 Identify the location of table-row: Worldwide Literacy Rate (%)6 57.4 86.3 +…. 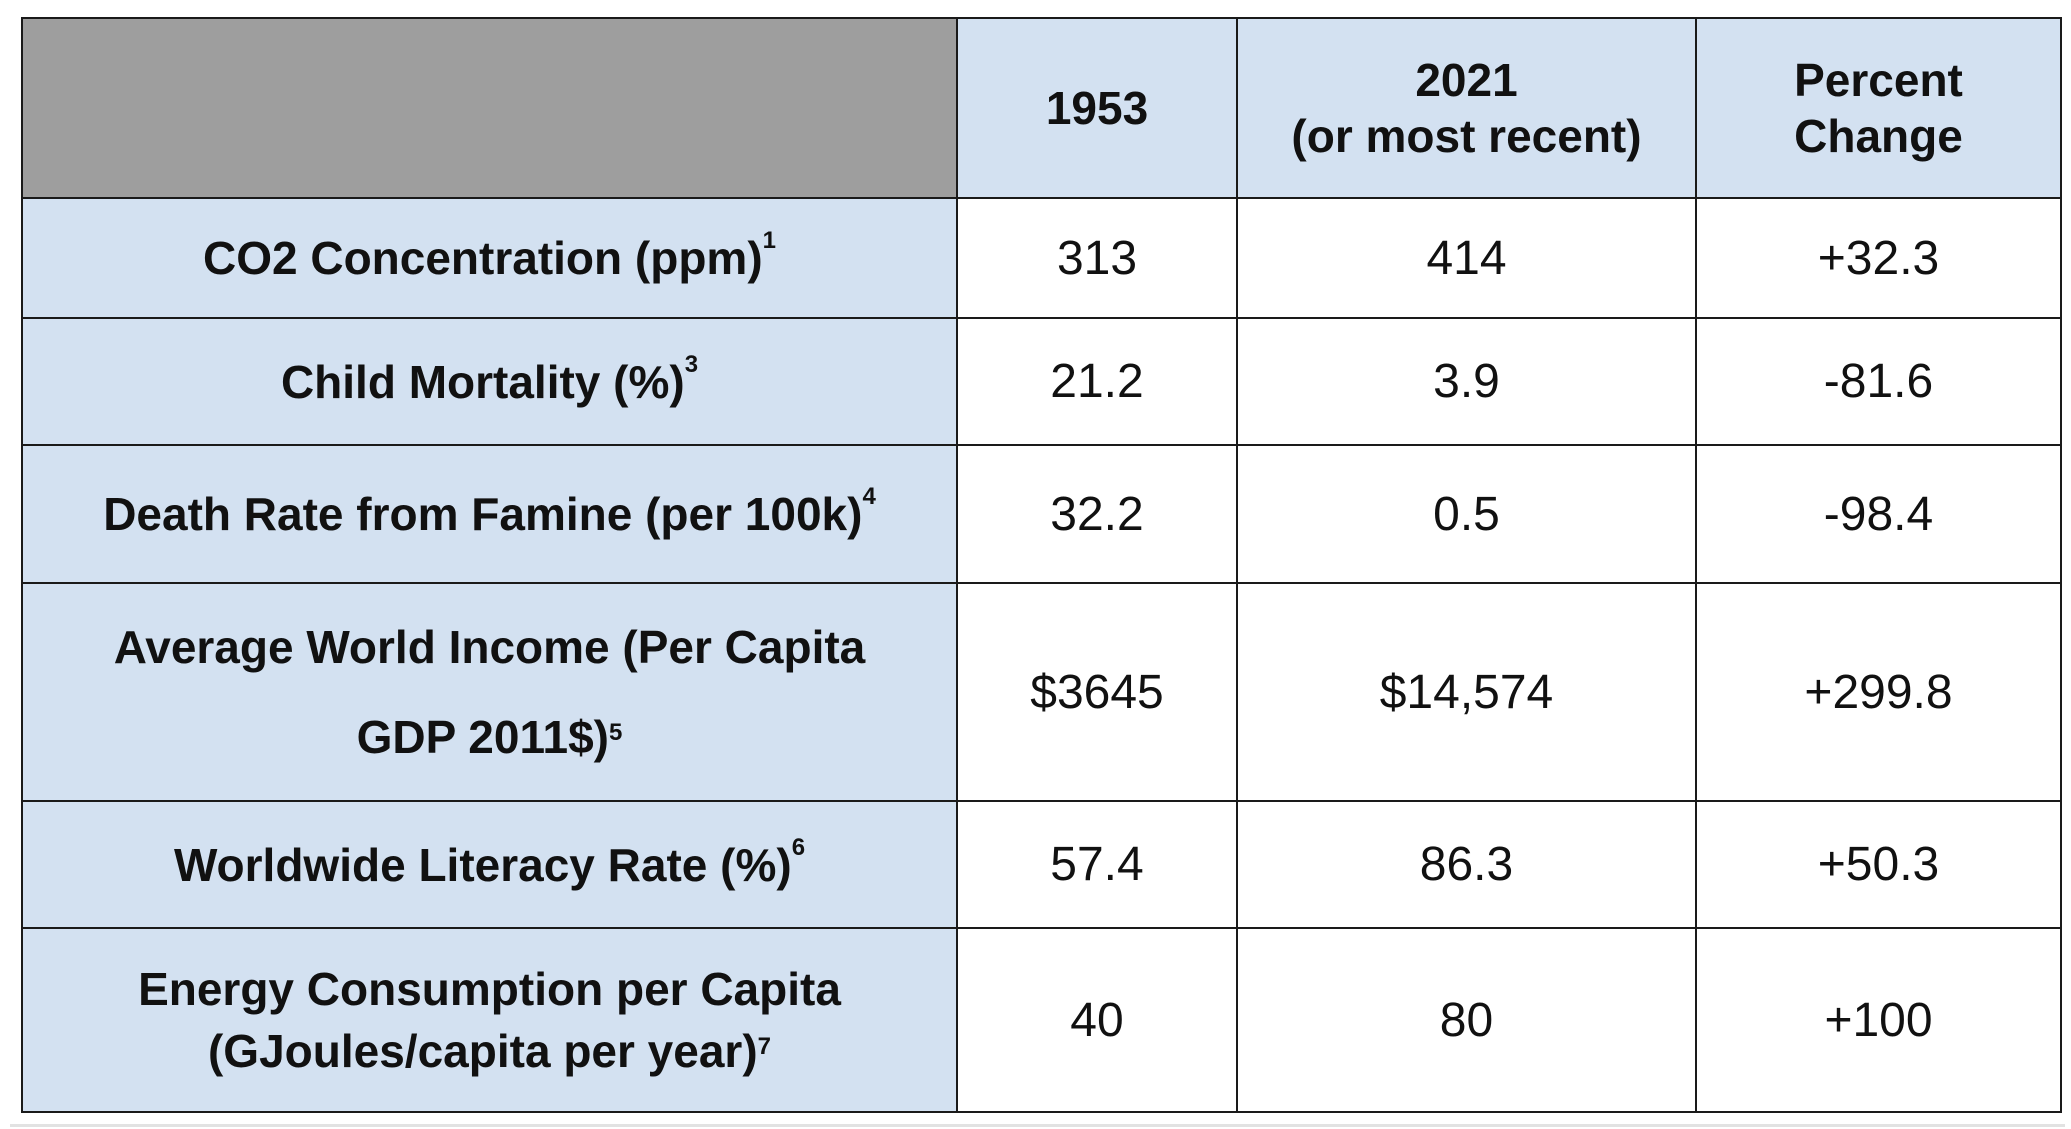
(1041, 864).